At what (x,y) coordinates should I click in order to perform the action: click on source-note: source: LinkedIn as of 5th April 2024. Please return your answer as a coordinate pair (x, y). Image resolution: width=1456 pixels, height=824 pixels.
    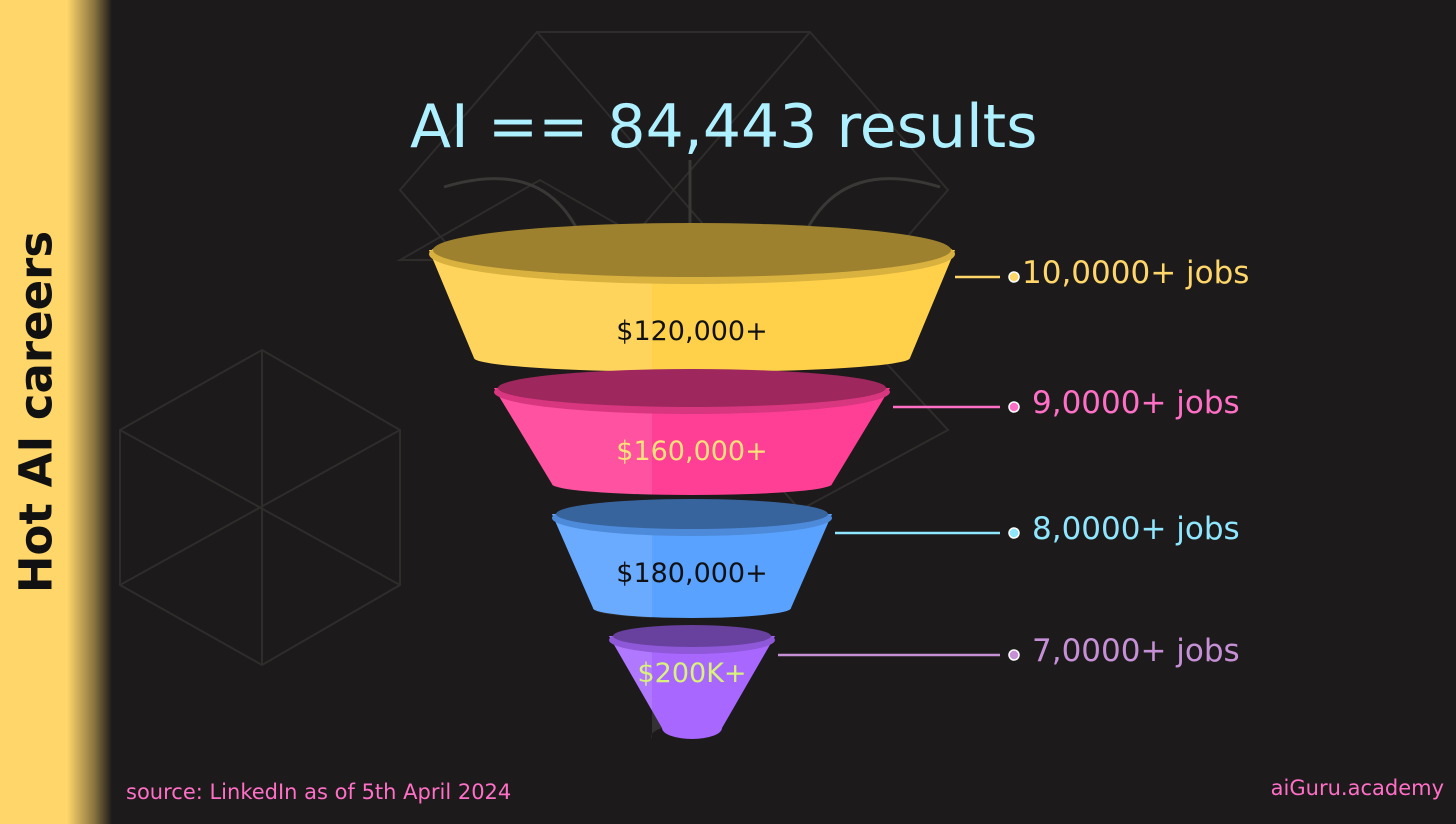
    Looking at the image, I should click on (319, 792).